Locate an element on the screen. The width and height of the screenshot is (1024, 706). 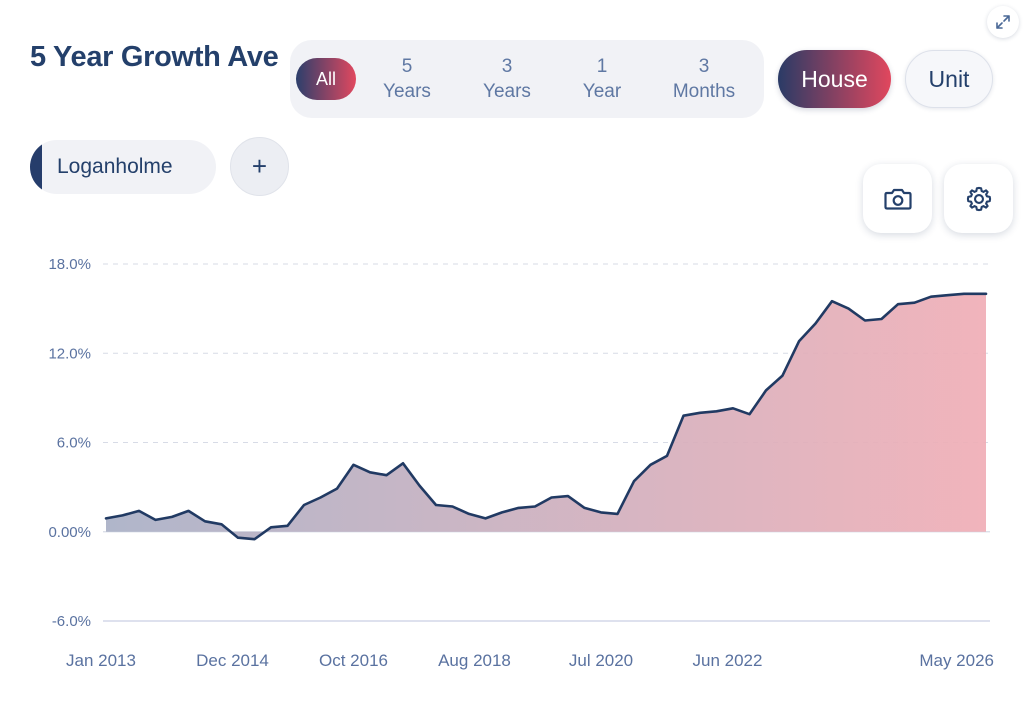
time-range-selector: All 5 Years 3 Years 1 Year 3 Months is located at coordinates (527, 79).